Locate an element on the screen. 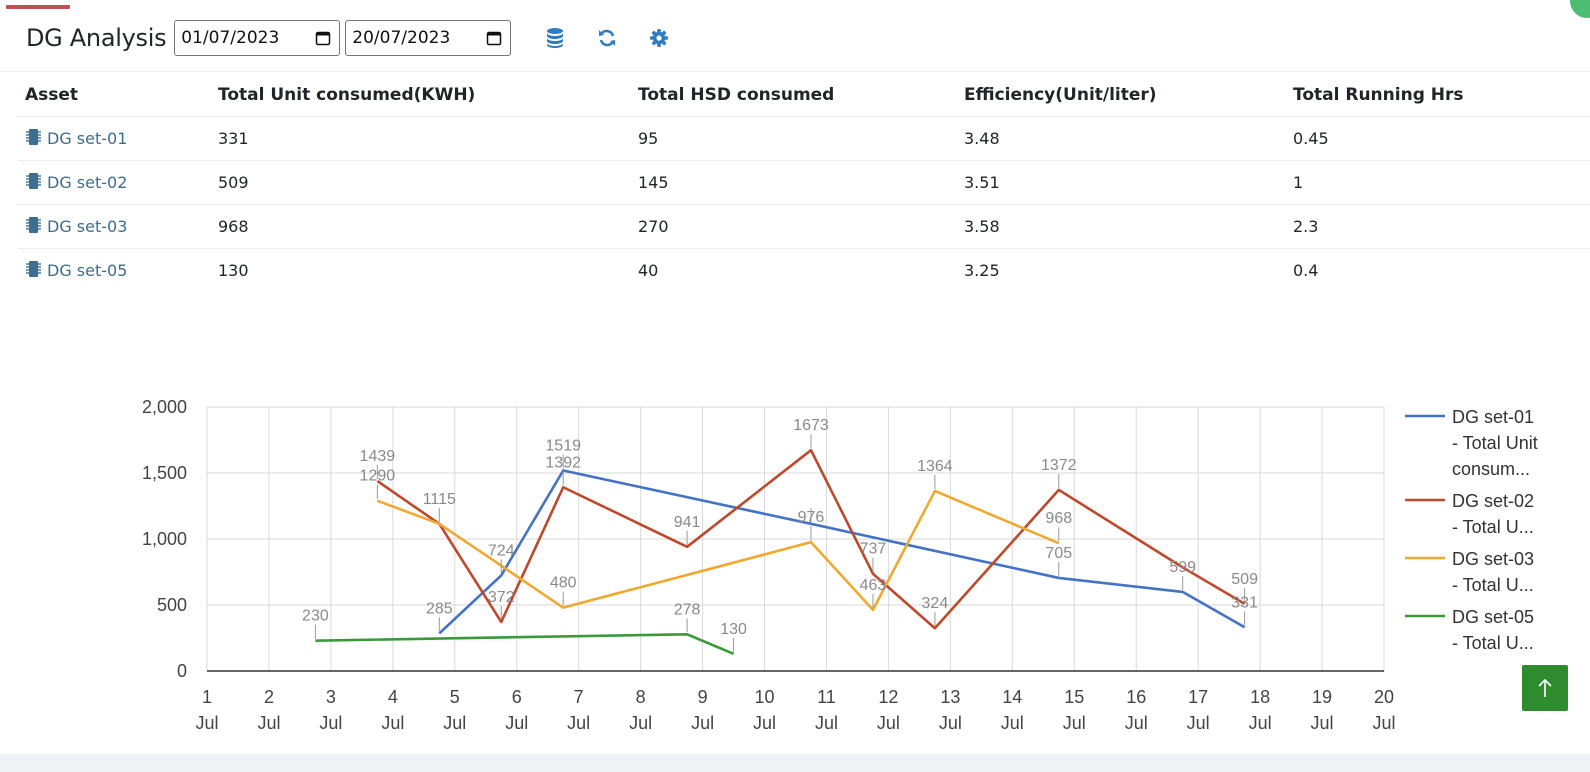 Image resolution: width=1590 pixels, height=772 pixels. asset-link: DG set-01 is located at coordinates (114, 139).